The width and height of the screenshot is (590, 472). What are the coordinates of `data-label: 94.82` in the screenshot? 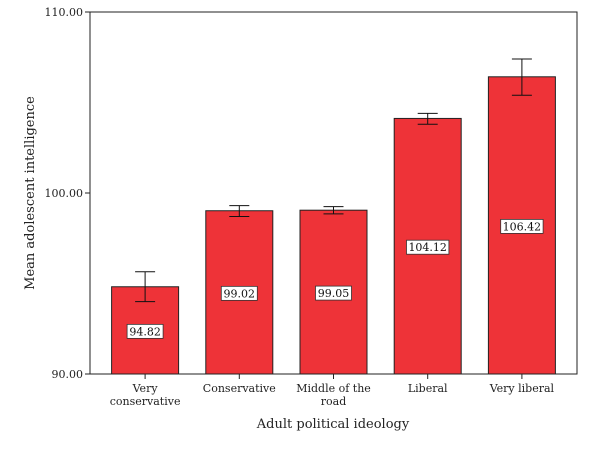 It's located at (145, 331).